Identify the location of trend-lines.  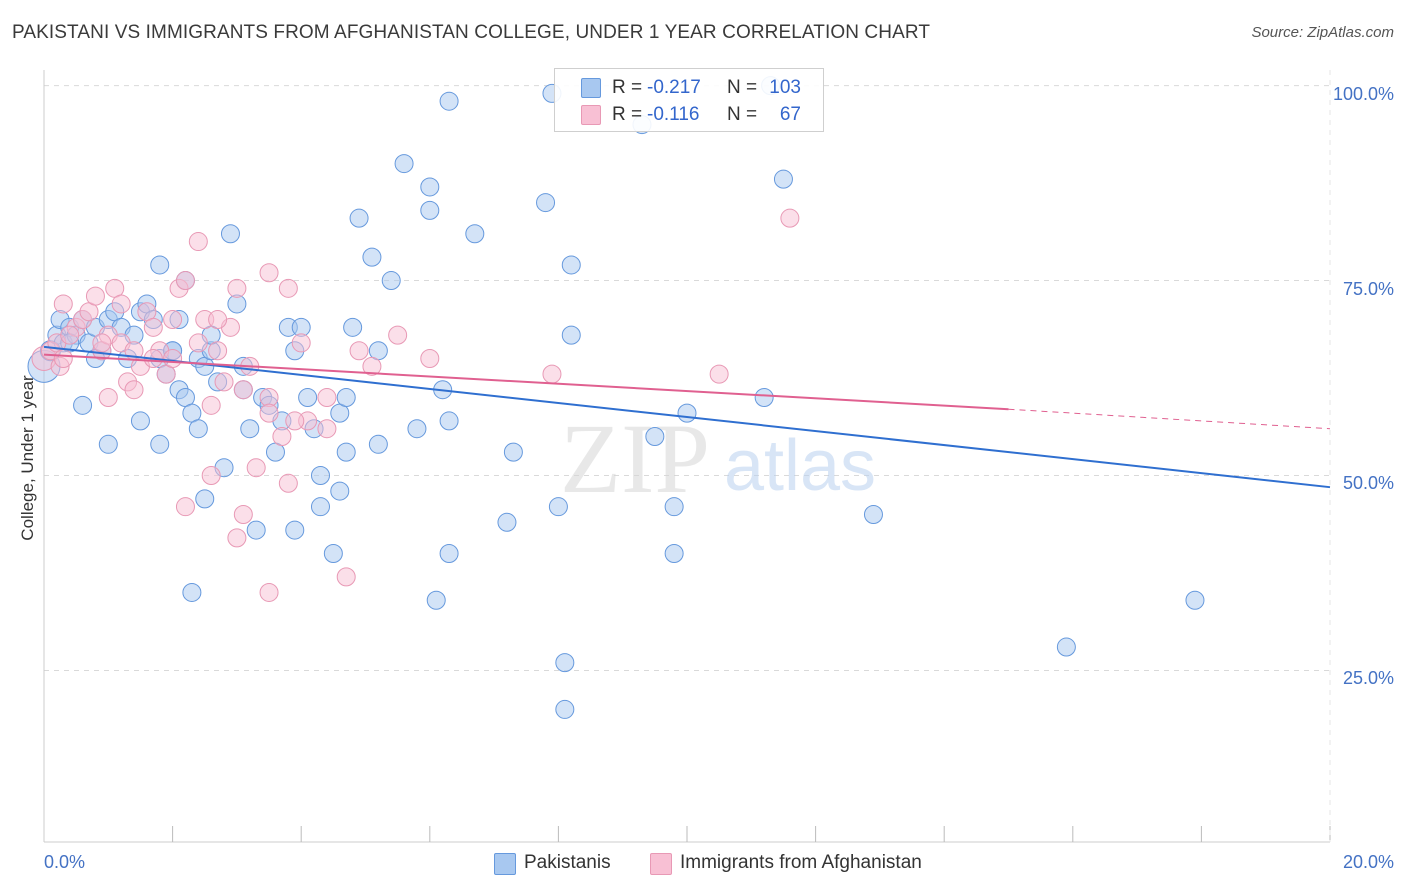
(687, 417).